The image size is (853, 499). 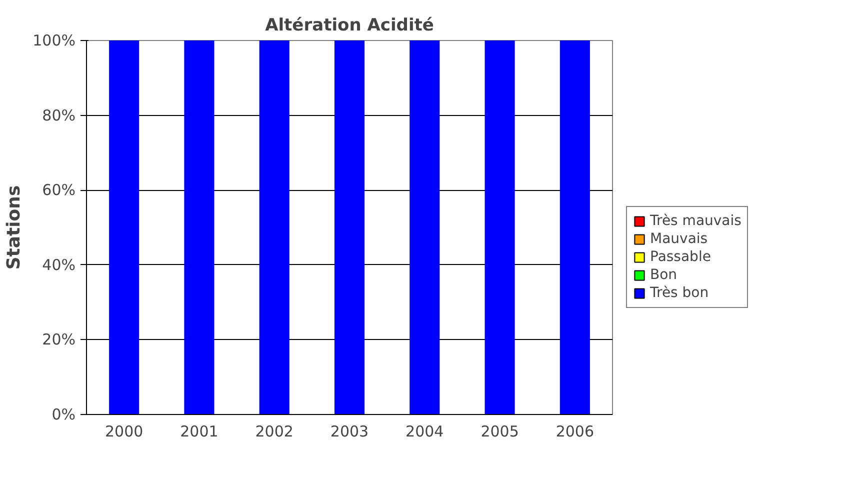 What do you see at coordinates (696, 221) in the screenshot?
I see `legend-label: Très mauvais` at bounding box center [696, 221].